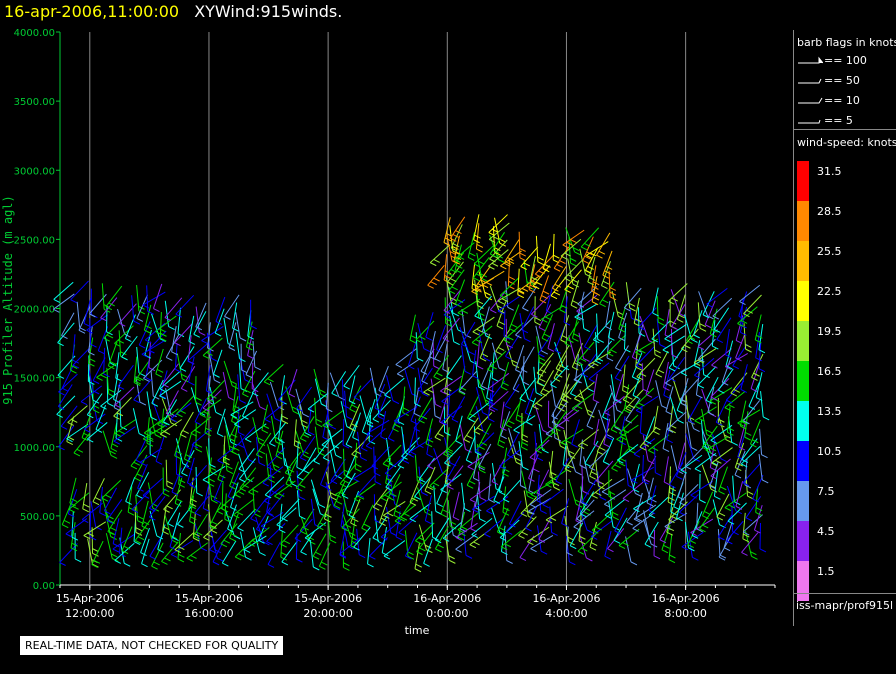 The width and height of the screenshot is (896, 674). What do you see at coordinates (826, 571) in the screenshot?
I see `speed-label: 1.5` at bounding box center [826, 571].